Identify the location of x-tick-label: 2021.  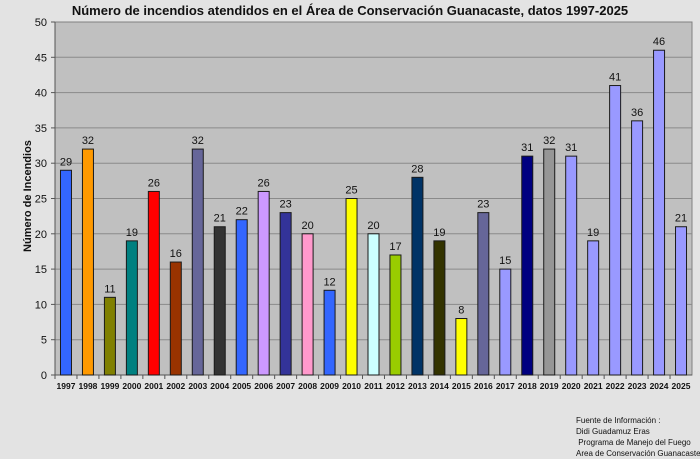
(593, 386).